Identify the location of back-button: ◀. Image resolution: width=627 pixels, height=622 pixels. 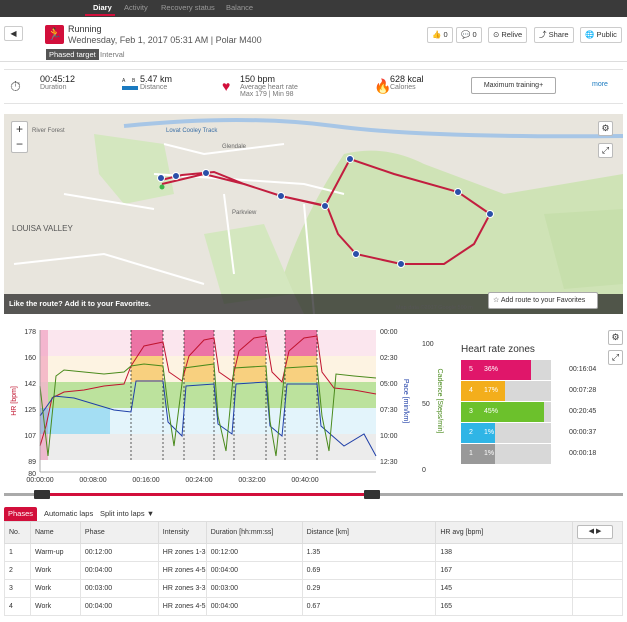
(13, 33).